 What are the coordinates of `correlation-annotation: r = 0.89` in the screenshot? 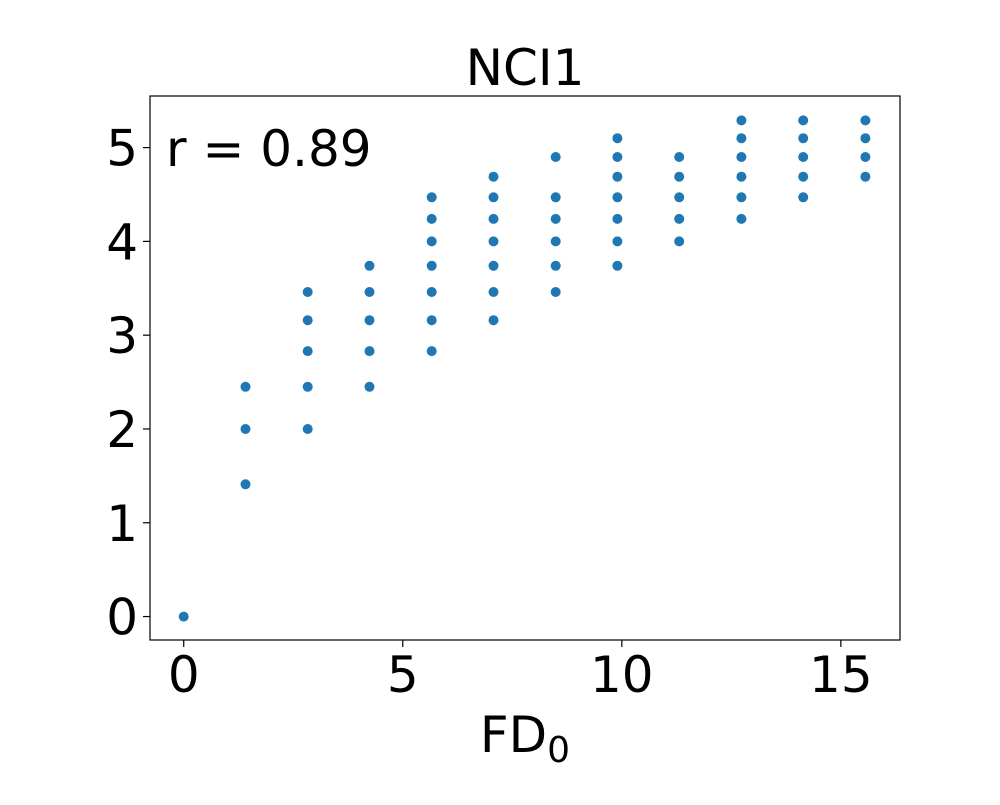 It's located at (269, 149).